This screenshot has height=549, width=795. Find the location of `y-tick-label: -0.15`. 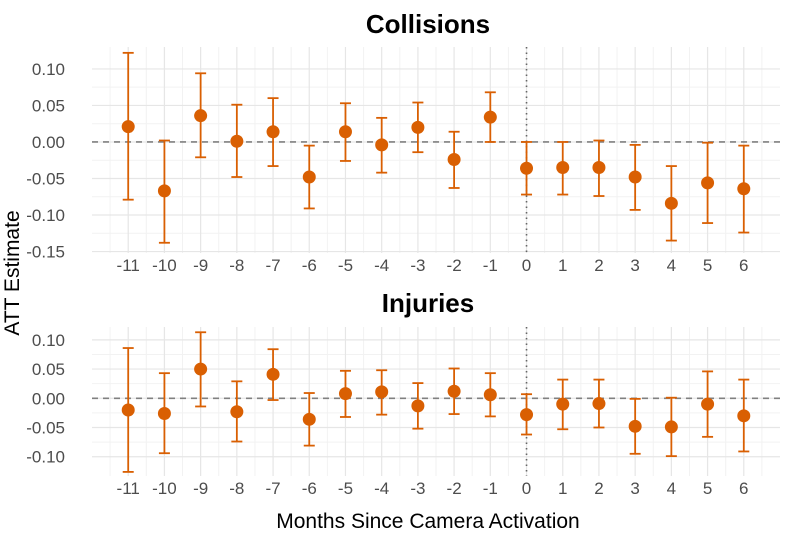

y-tick-label: -0.15 is located at coordinates (45, 252).